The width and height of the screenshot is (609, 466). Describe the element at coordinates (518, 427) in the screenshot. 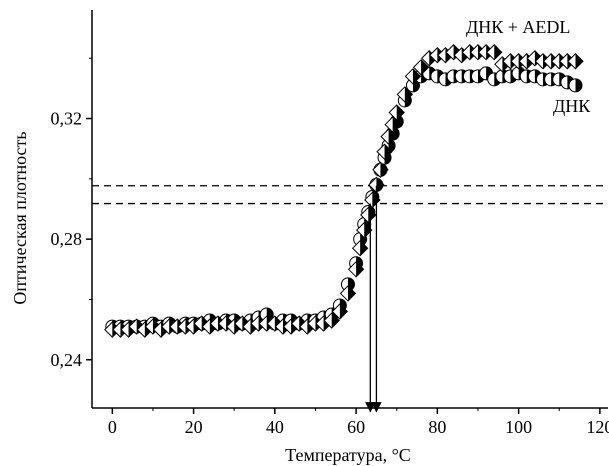

I see `x-tick-label: 100` at that location.